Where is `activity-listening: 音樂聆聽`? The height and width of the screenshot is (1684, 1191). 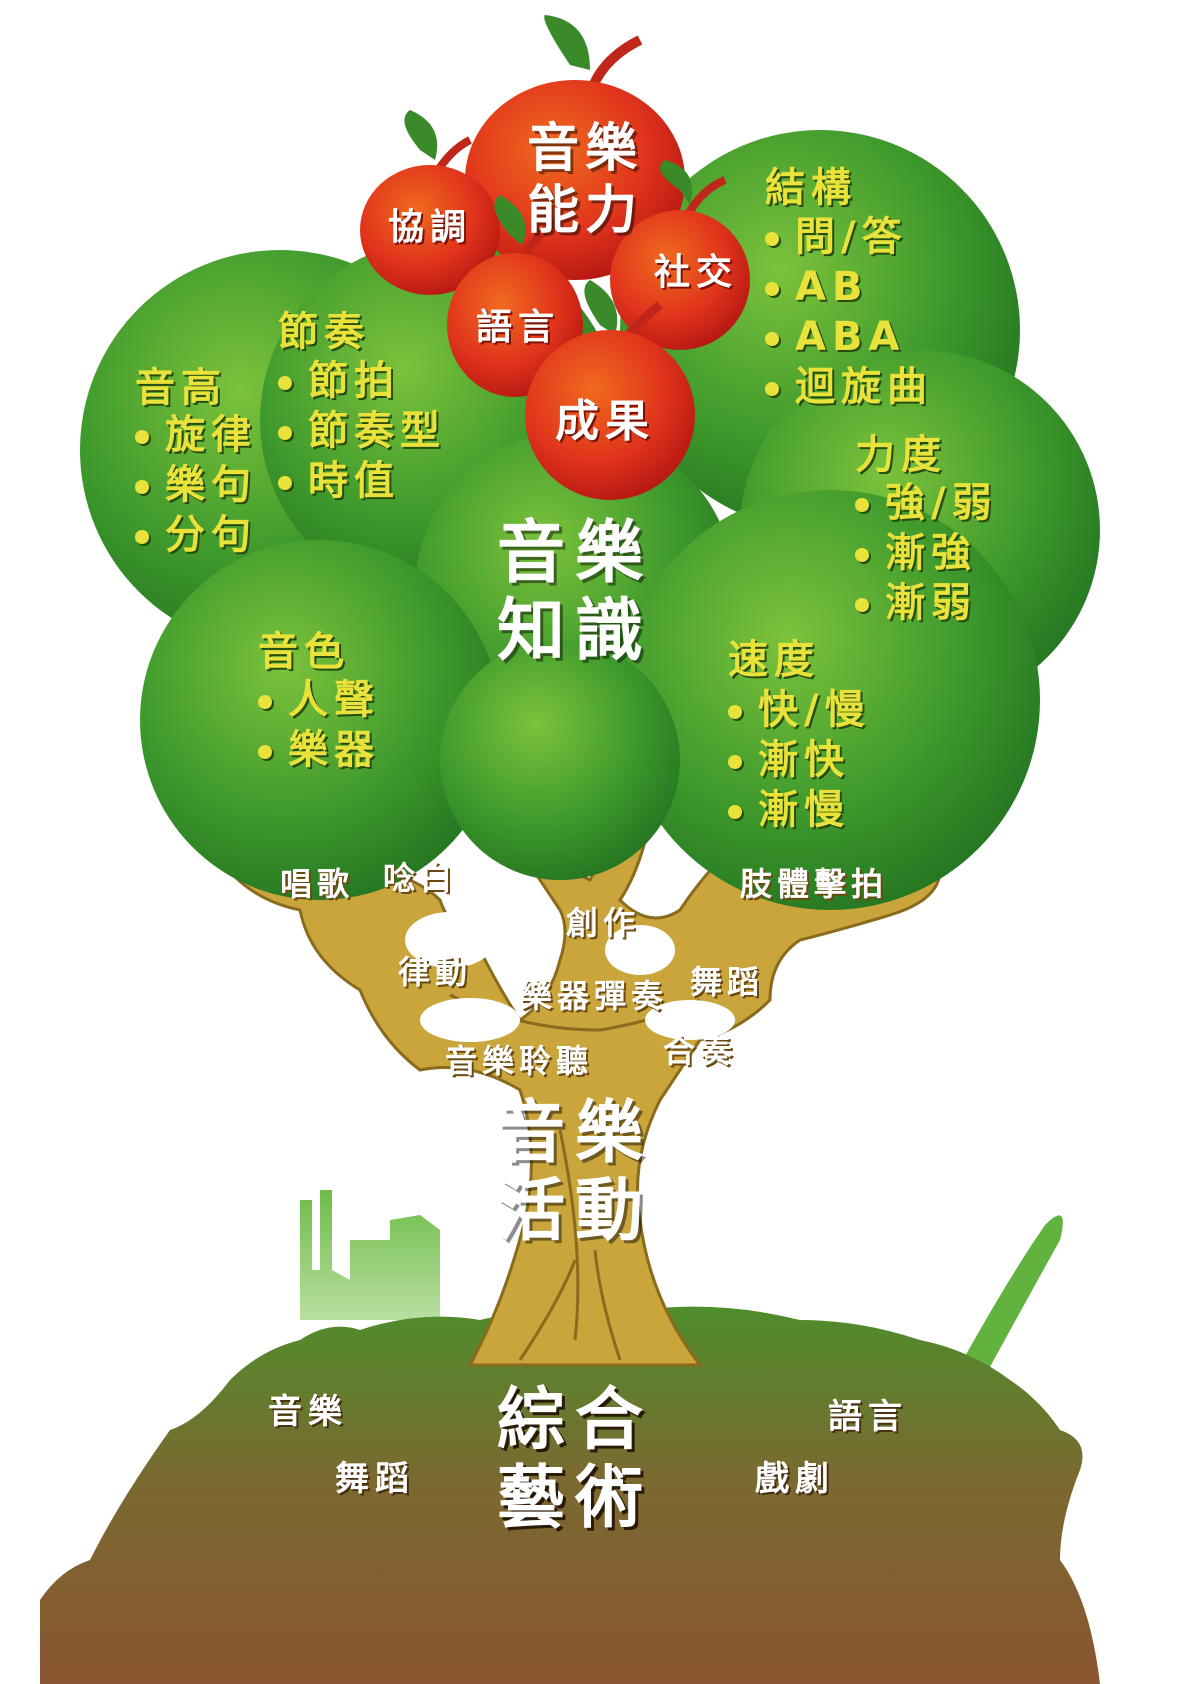 activity-listening: 音樂聆聽 is located at coordinates (519, 1061).